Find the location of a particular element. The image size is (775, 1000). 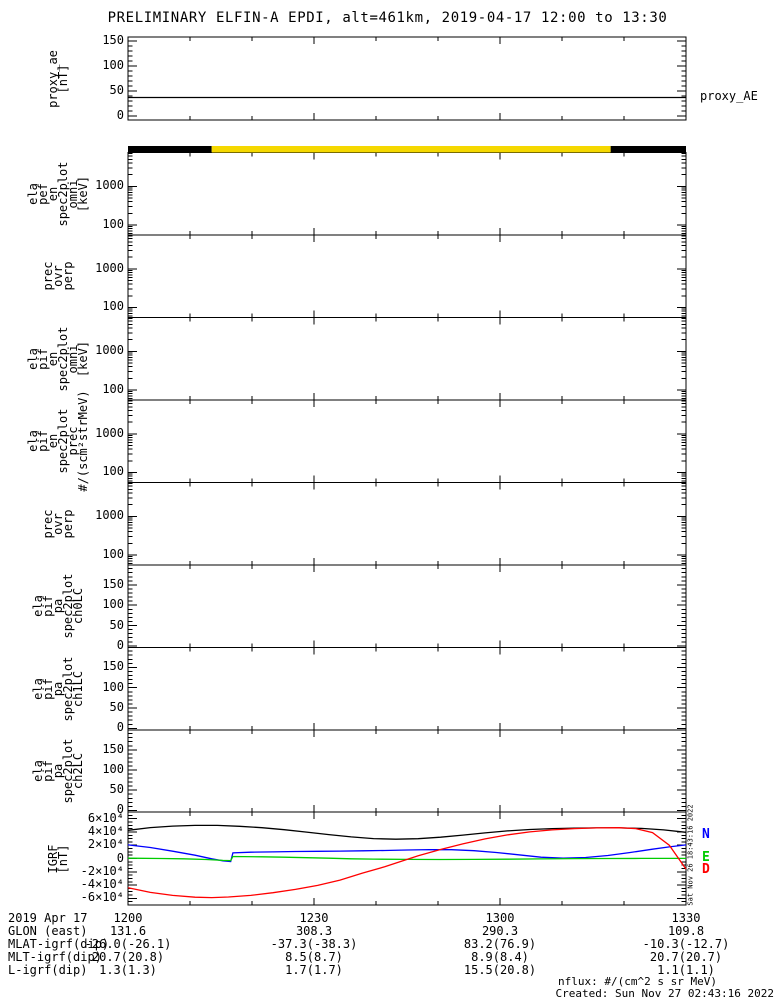

table-cell: 1.7(1.7) is located at coordinates (314, 970).